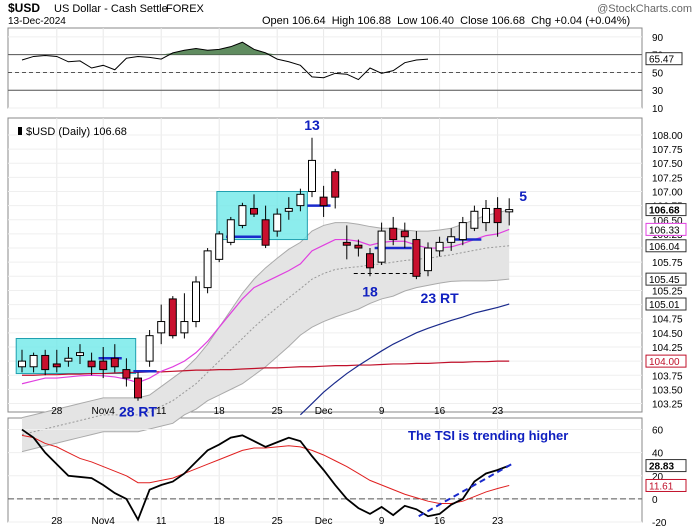 The width and height of the screenshot is (700, 530). I want to click on price-tick-label: 107.25, so click(667, 178).